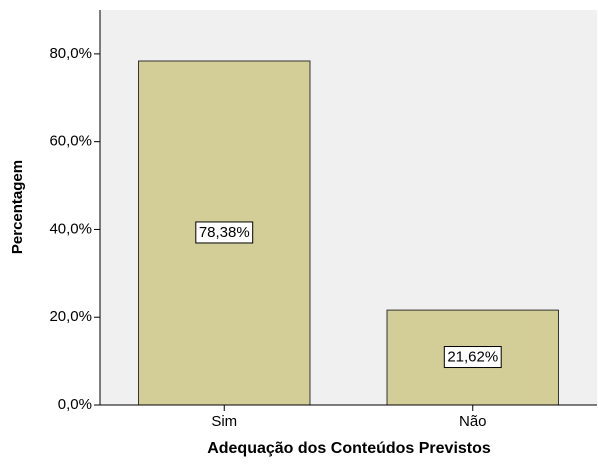 Image resolution: width=598 pixels, height=464 pixels. I want to click on value-label: 21,62%, so click(472, 357).